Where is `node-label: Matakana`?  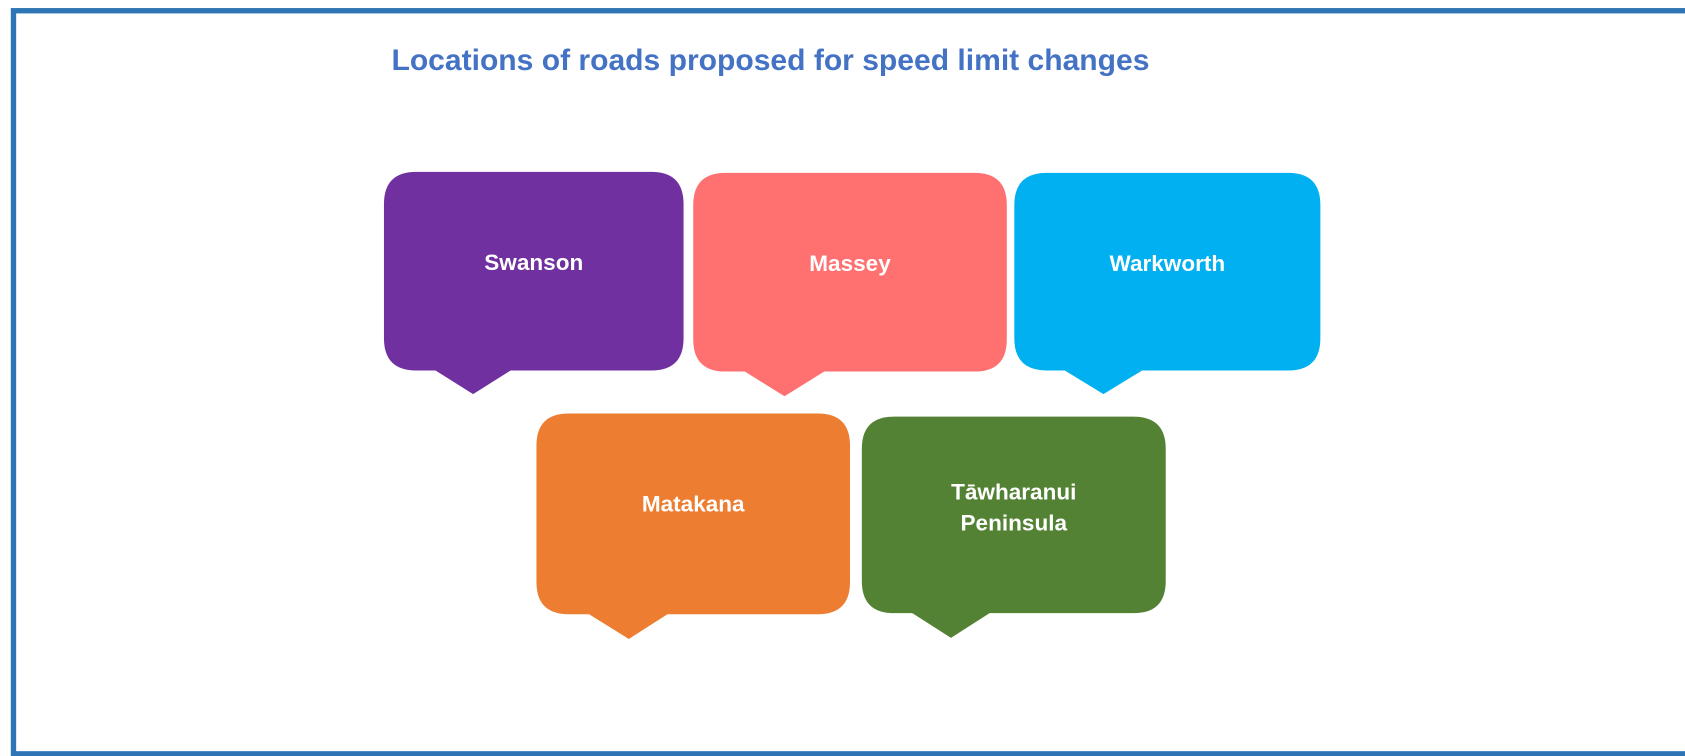 node-label: Matakana is located at coordinates (693, 504).